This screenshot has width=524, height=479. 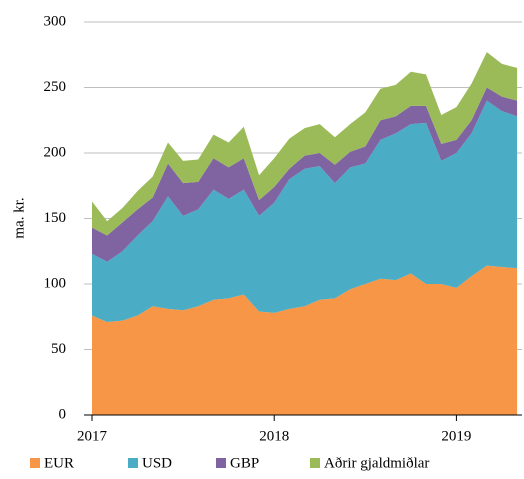 What do you see at coordinates (58, 349) in the screenshot?
I see `y-tick-label: 50` at bounding box center [58, 349].